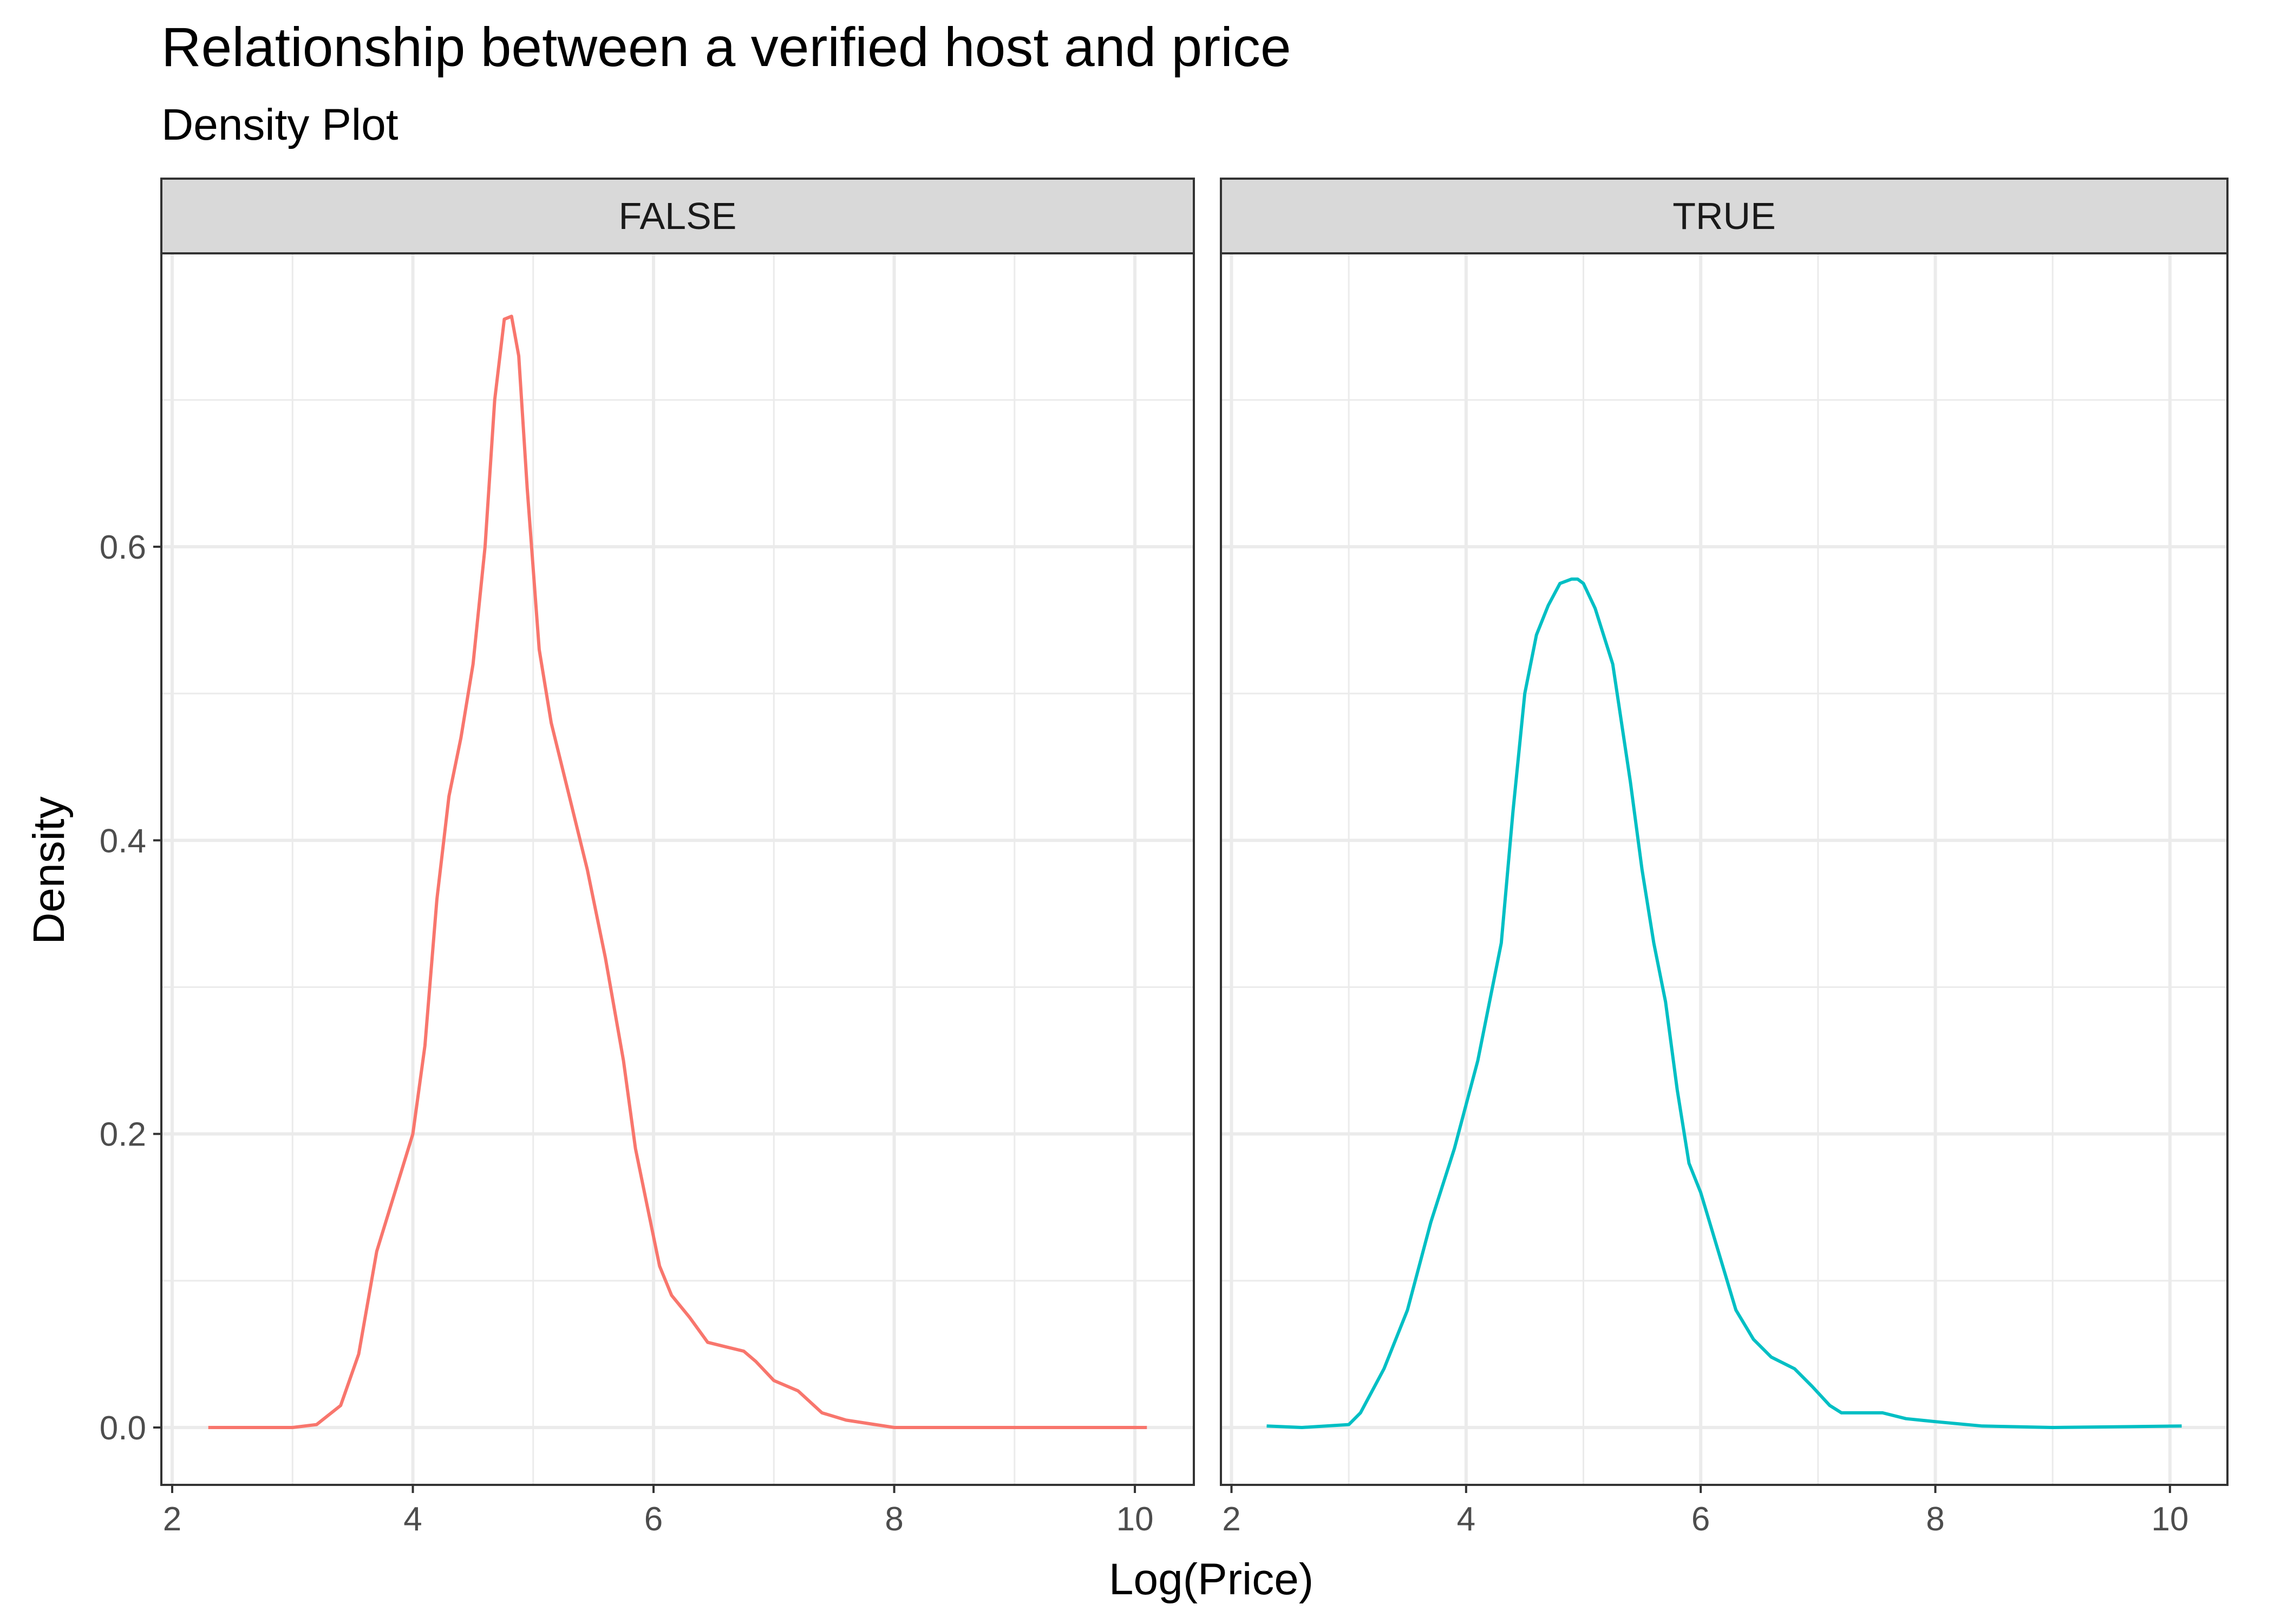 The image size is (2274, 1624). What do you see at coordinates (123, 841) in the screenshot?
I see `y-tick-label: 0.4` at bounding box center [123, 841].